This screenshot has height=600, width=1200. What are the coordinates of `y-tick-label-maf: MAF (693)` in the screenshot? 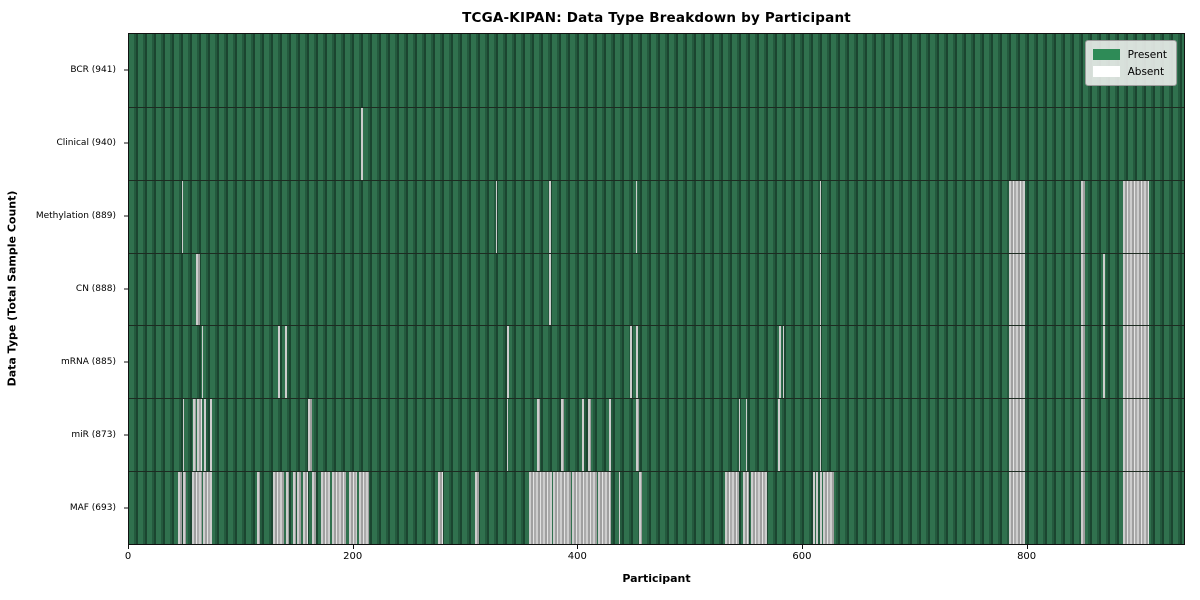 It's located at (92, 508).